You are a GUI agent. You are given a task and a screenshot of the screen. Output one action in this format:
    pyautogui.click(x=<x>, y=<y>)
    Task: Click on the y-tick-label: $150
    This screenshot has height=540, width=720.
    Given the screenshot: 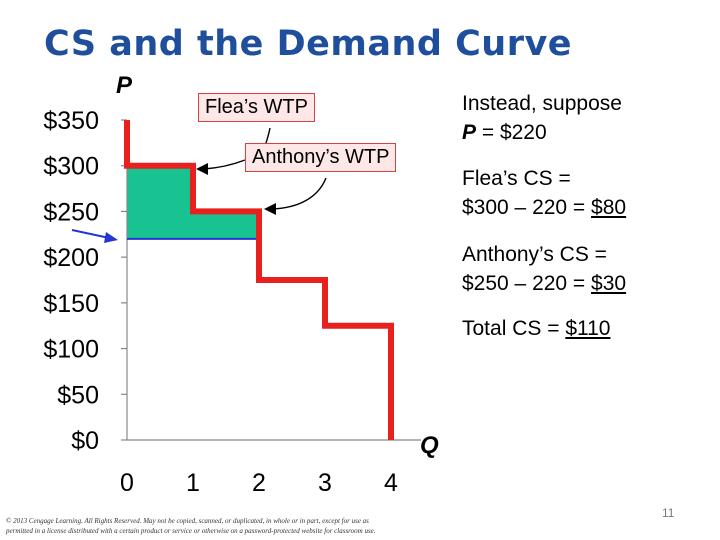 What is the action you would take?
    pyautogui.click(x=71, y=304)
    